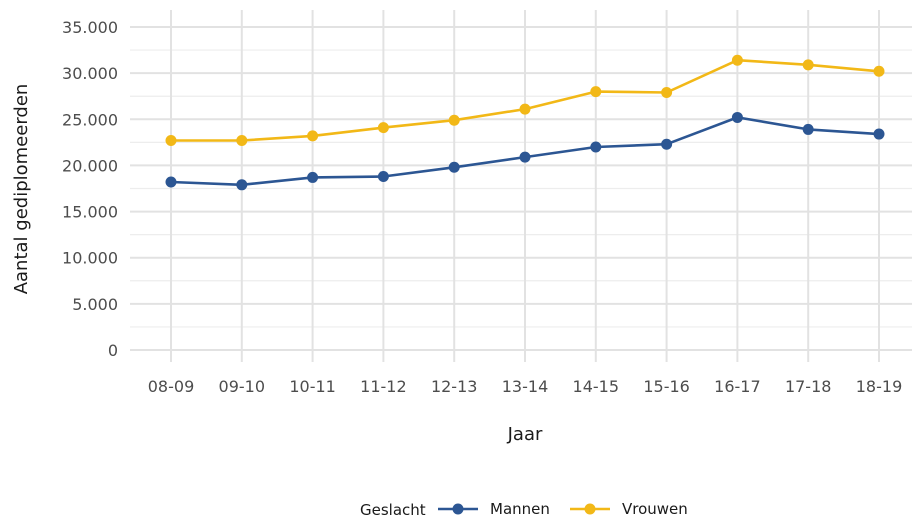  Describe the element at coordinates (383, 386) in the screenshot. I see `x-tick-label: 11-12` at that location.